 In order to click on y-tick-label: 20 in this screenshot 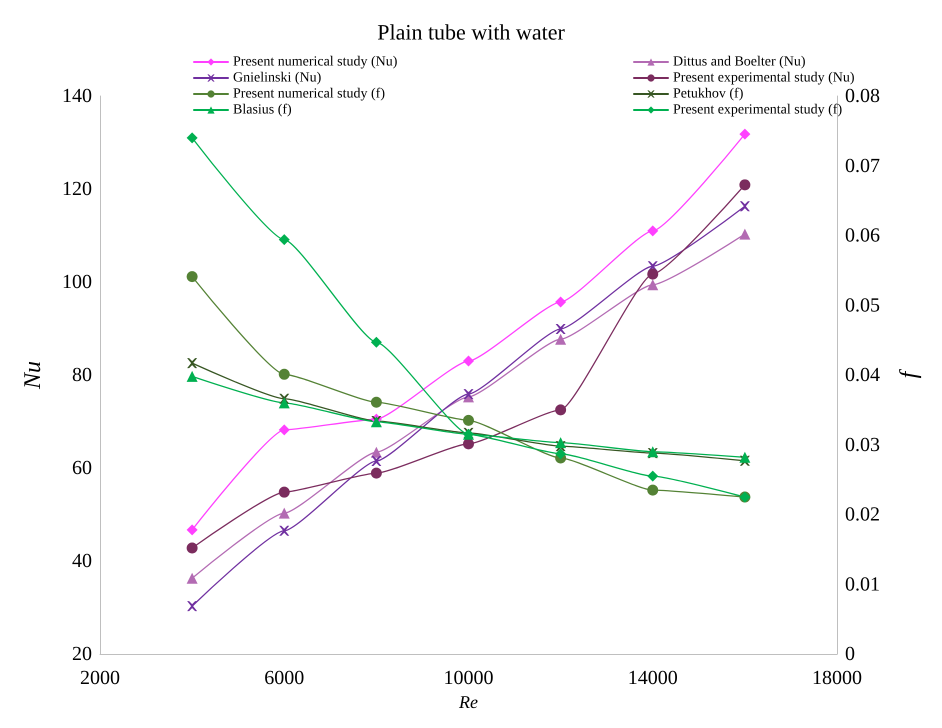, I will do `click(82, 654)`.